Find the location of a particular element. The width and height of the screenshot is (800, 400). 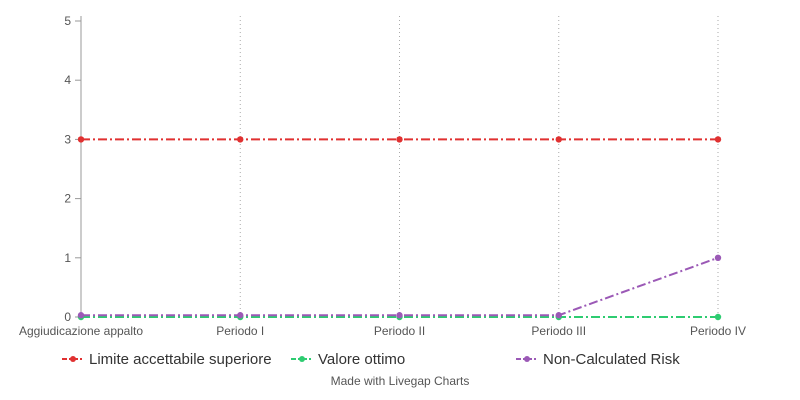

y-tick-label: 3 is located at coordinates (67, 139).